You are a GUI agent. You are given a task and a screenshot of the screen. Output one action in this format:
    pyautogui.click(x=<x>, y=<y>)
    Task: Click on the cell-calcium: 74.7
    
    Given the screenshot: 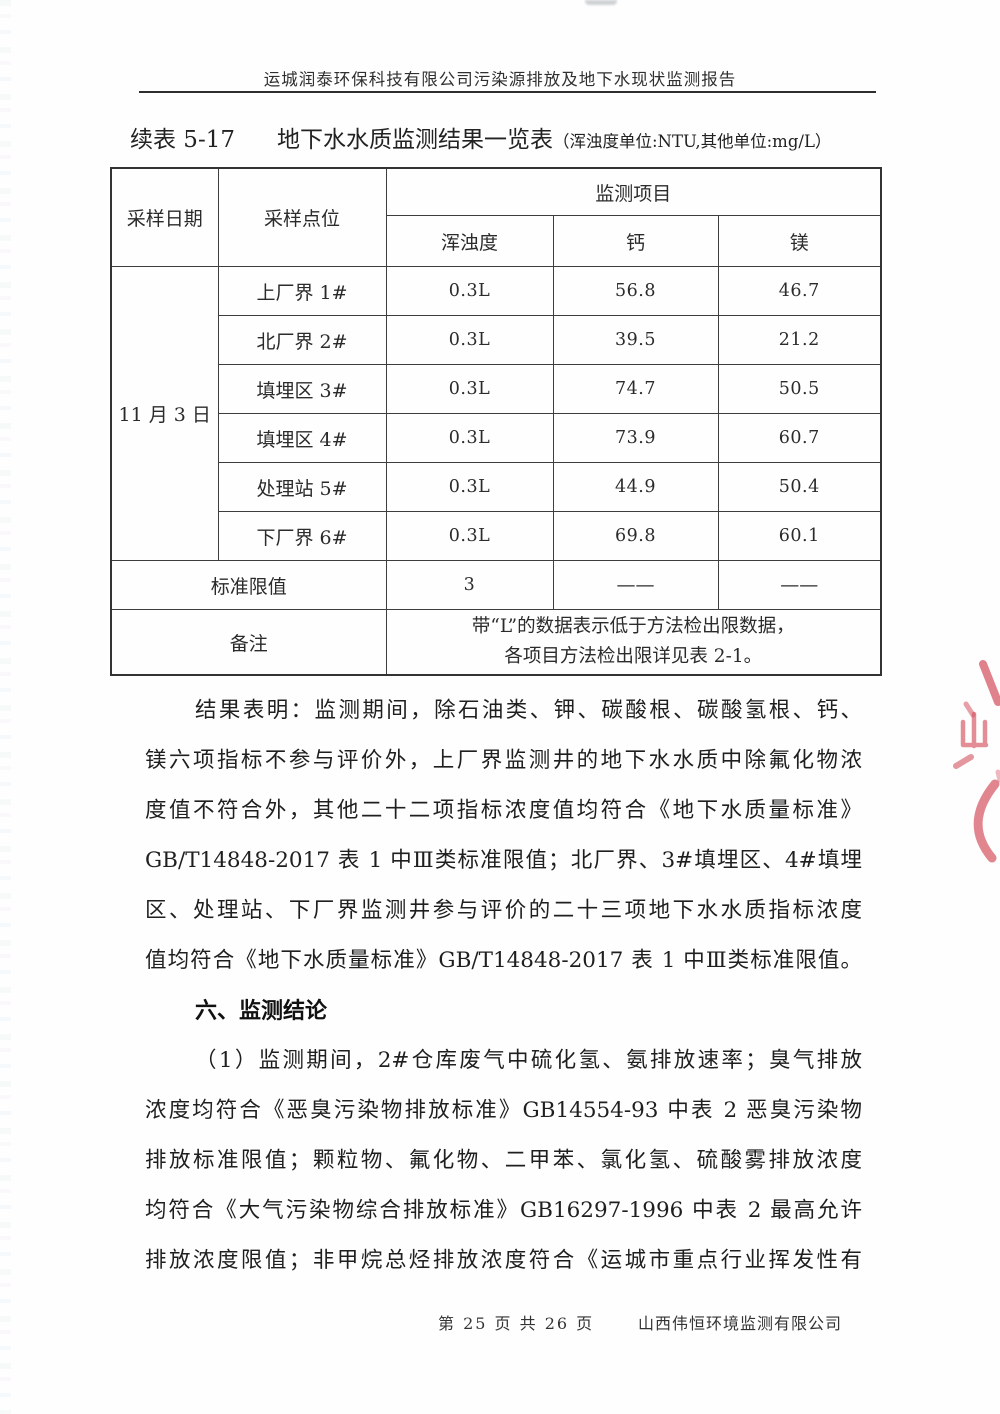 What is the action you would take?
    pyautogui.click(x=635, y=389)
    